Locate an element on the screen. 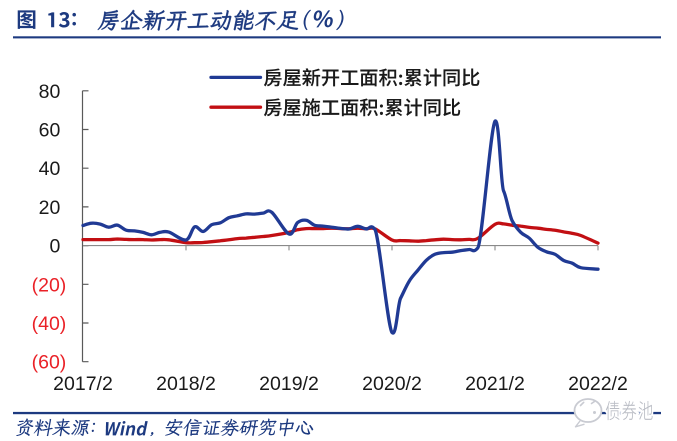  svg-text: (60) is located at coordinates (49, 363).